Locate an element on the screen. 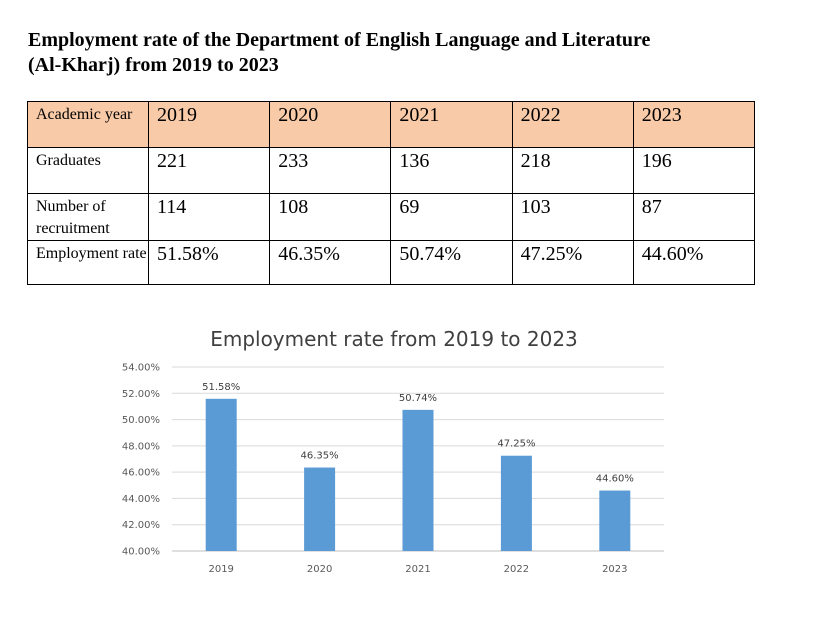 Image resolution: width=813 pixels, height=630 pixels. table-cell: 196 is located at coordinates (694, 170).